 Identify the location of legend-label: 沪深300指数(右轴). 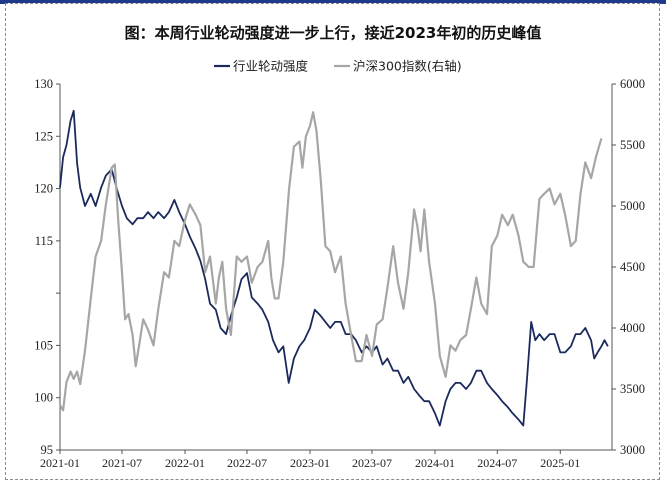
(407, 66).